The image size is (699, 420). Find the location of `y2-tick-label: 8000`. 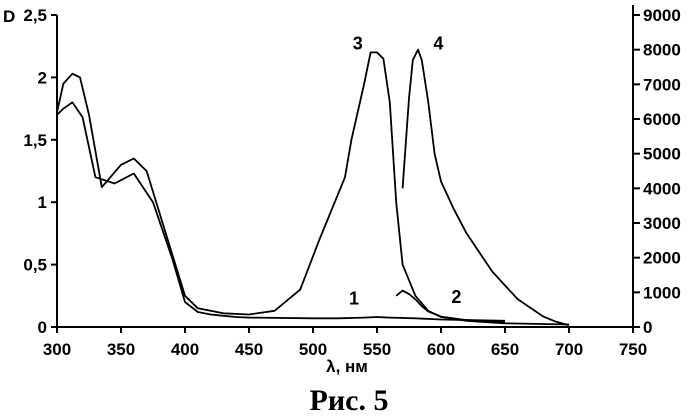

y2-tick-label: 8000 is located at coordinates (662, 50).